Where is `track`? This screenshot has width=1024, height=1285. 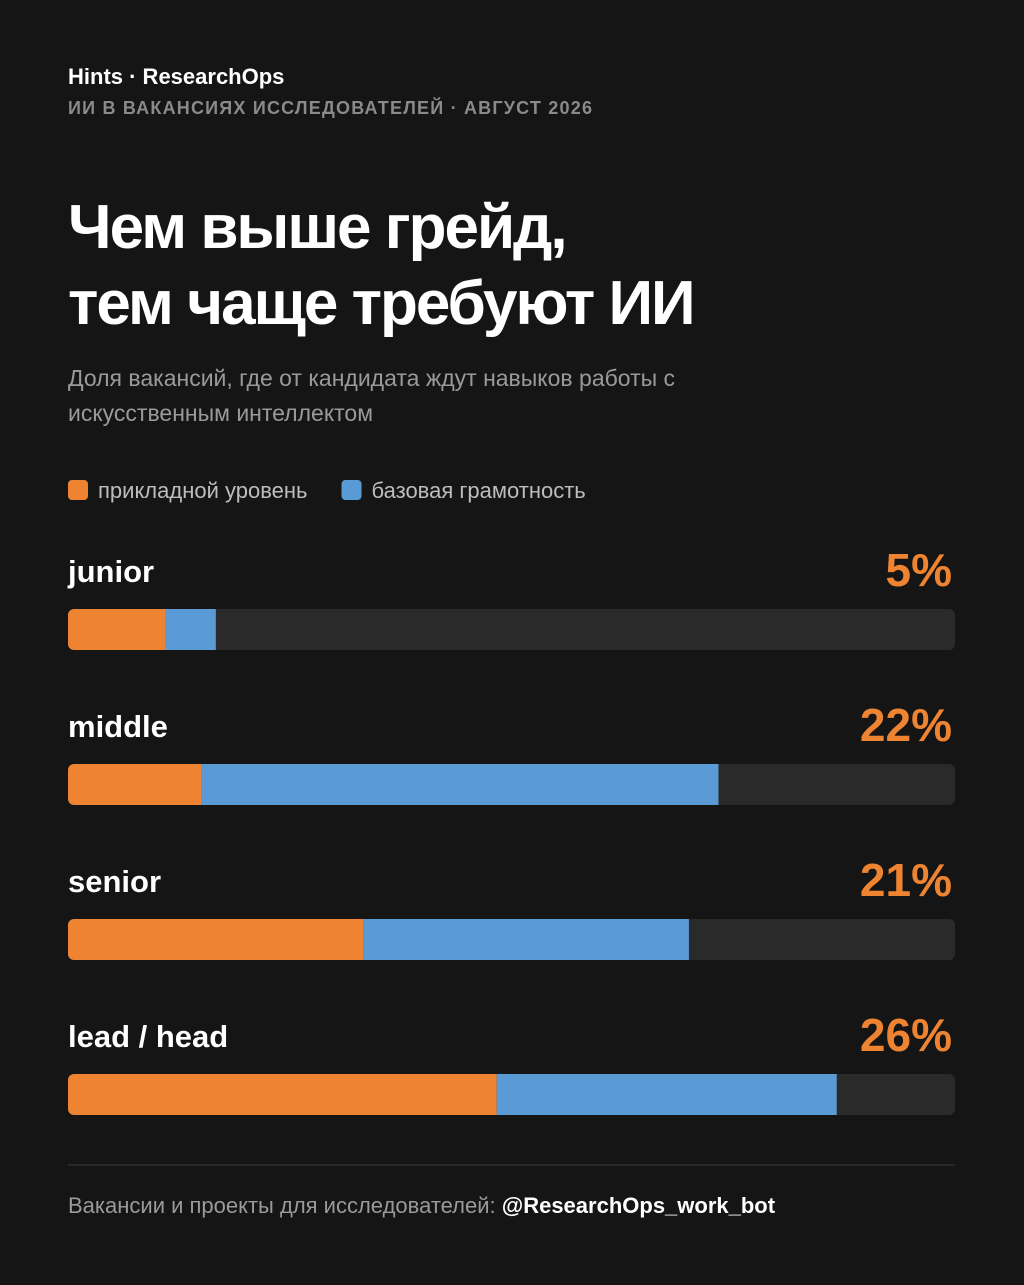 track is located at coordinates (511, 629).